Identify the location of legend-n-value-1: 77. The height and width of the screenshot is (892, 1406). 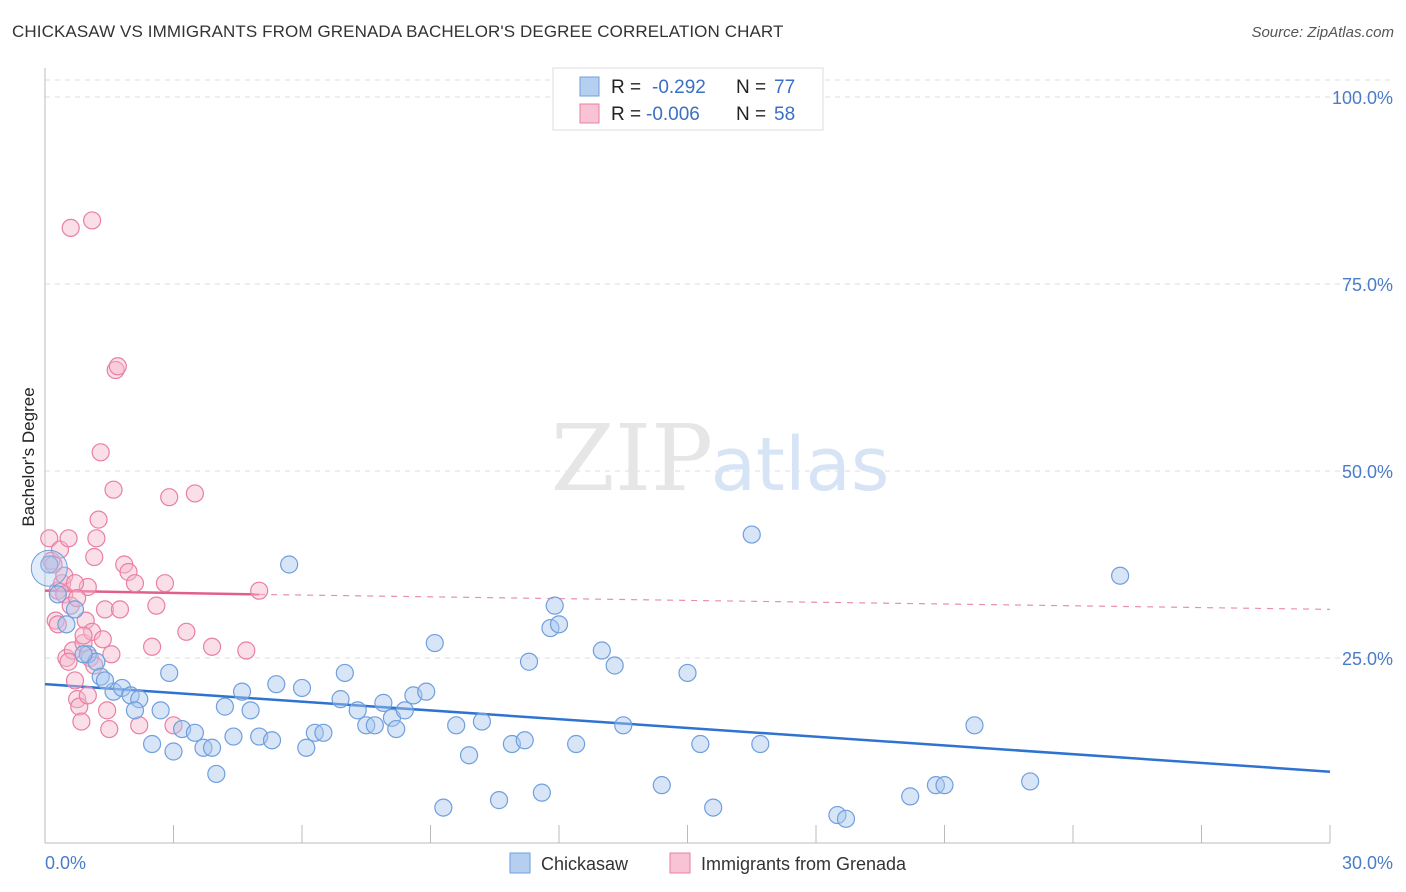
(784, 87).